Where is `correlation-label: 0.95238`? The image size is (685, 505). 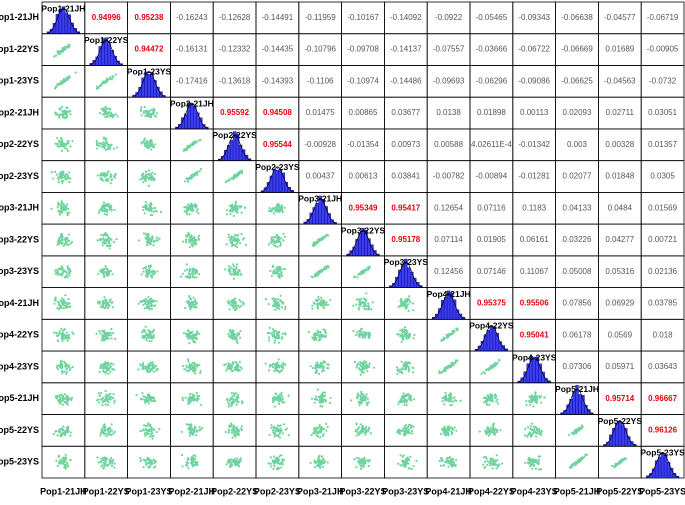
correlation-label: 0.95238 is located at coordinates (149, 17).